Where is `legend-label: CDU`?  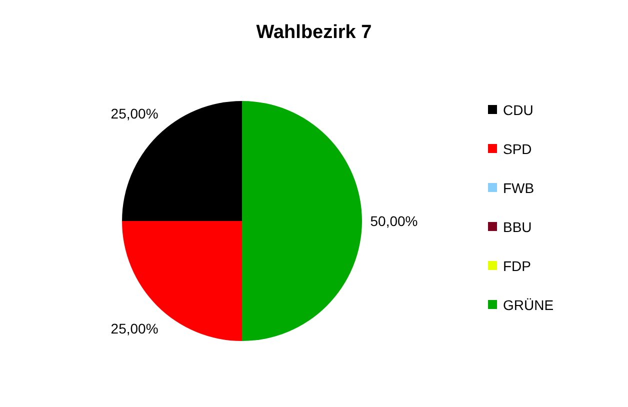 legend-label: CDU is located at coordinates (518, 110).